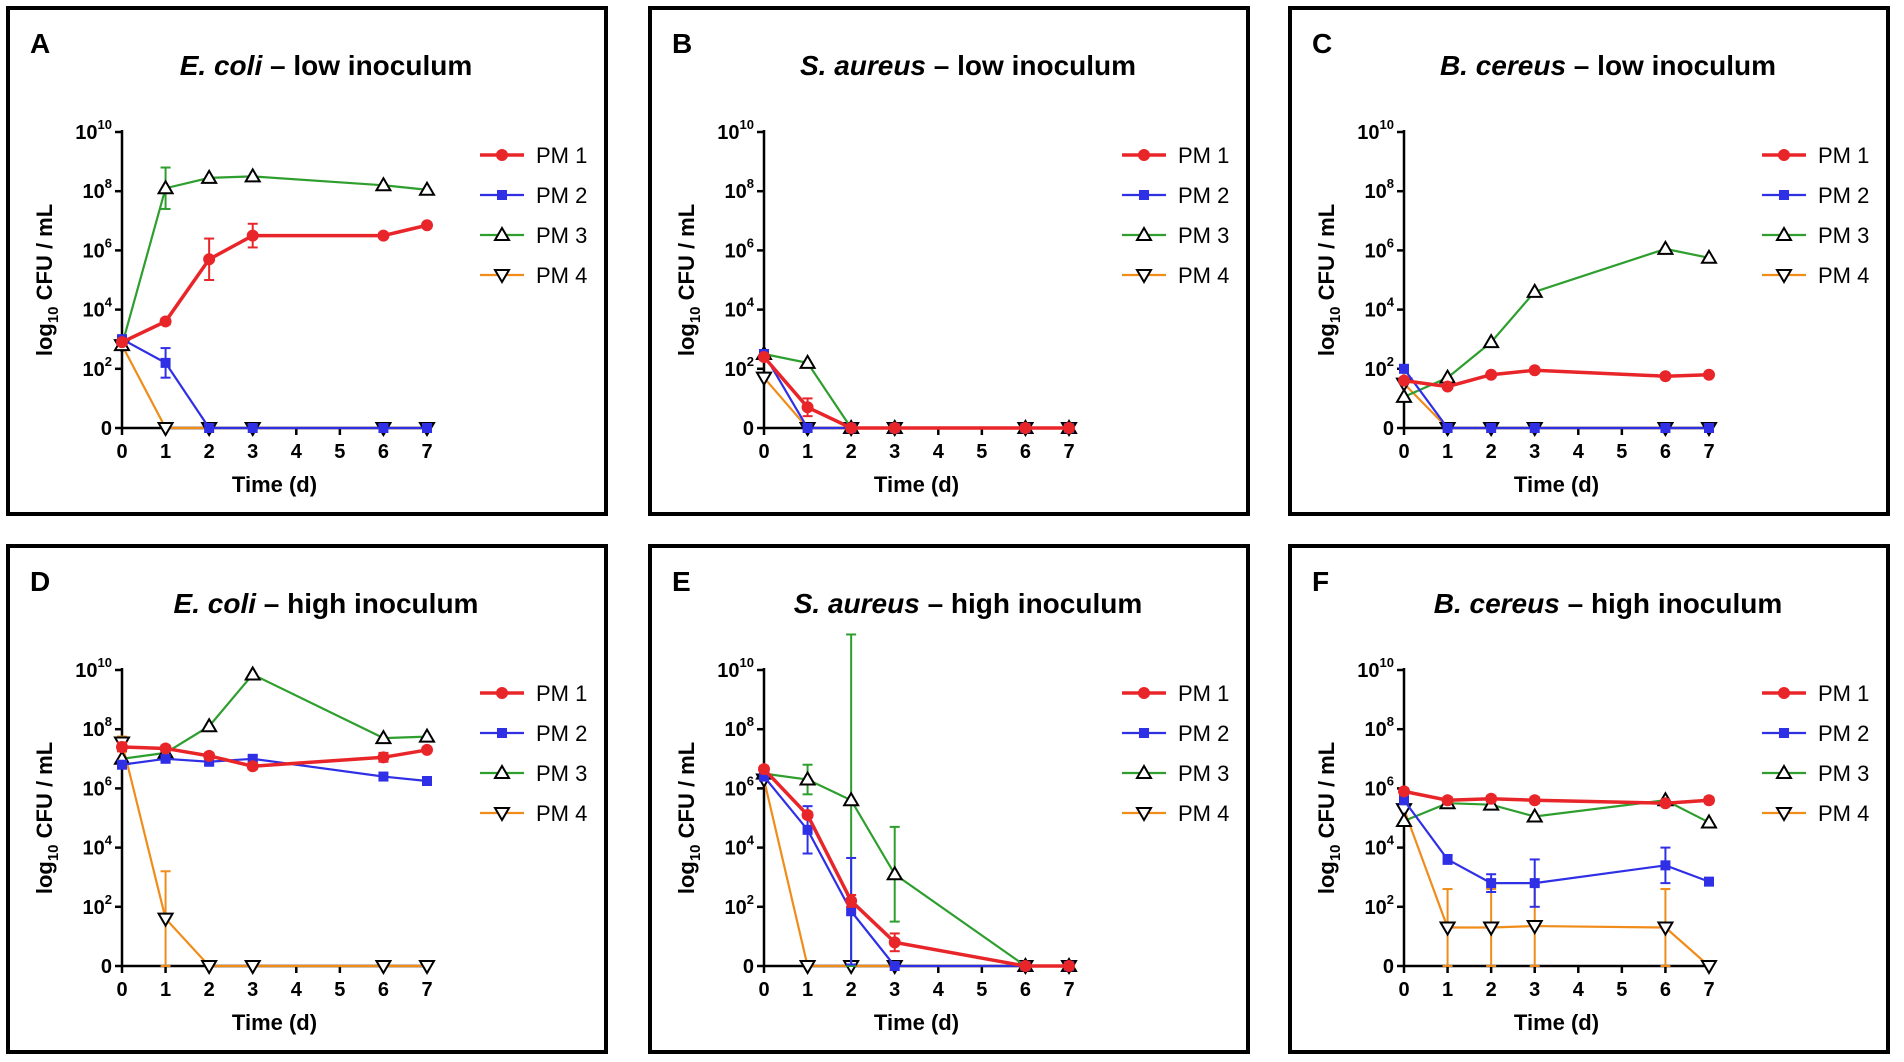 The image size is (1904, 1062). I want to click on legend-marker-open-triangle-up-icon, so click(502, 233).